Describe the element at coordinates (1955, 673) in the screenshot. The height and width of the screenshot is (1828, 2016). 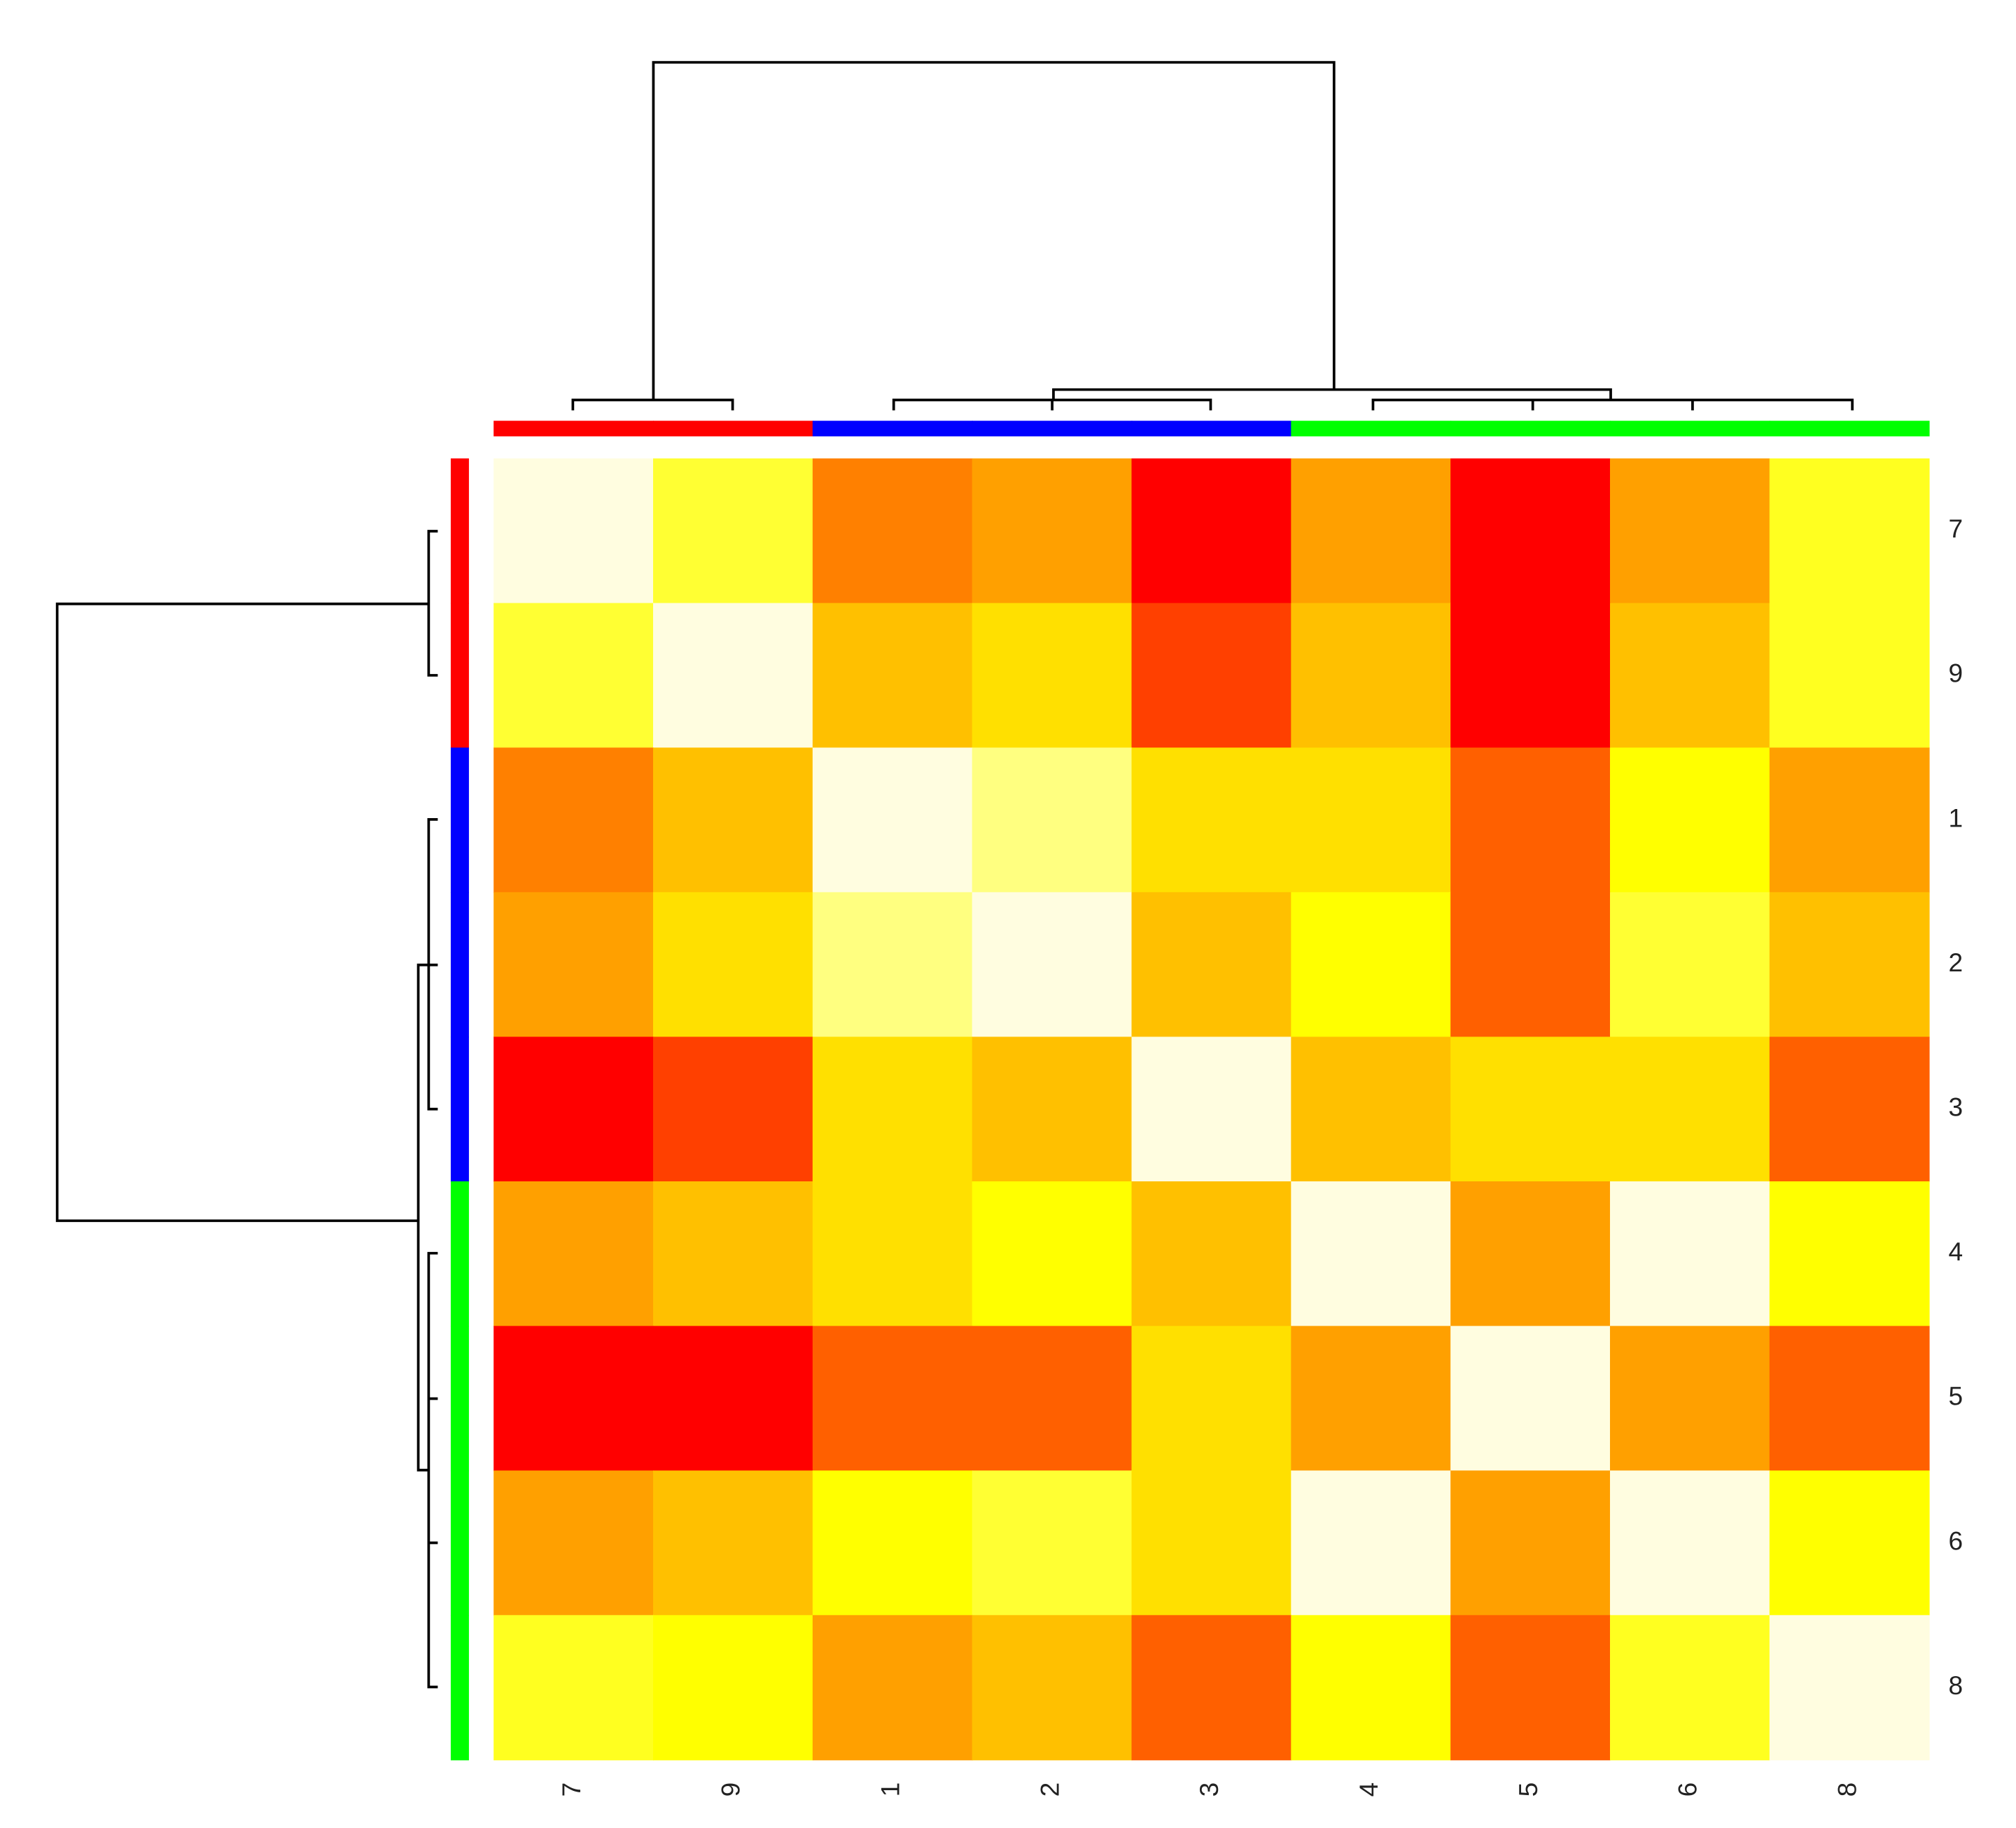
I see `row-label: 9` at that location.